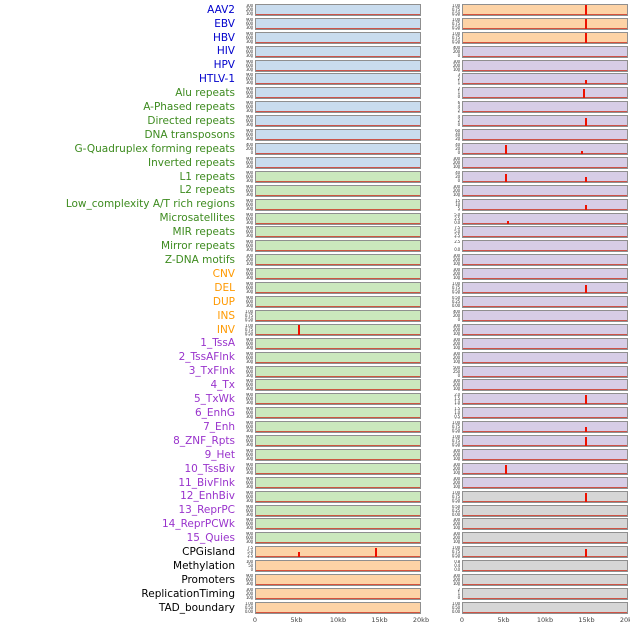  I want to click on y-axis-ticks-left: 100 50 0, so click(247, 566).